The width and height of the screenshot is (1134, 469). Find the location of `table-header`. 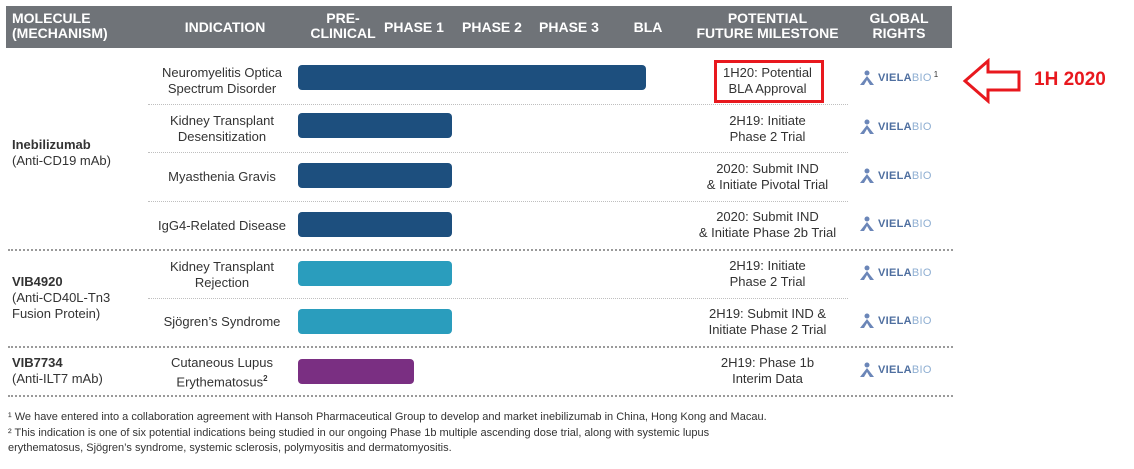

table-header is located at coordinates (479, 27).